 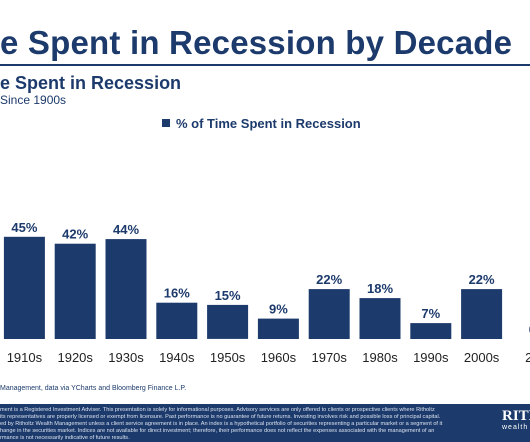 I want to click on logo-name: RITH, so click(x=516, y=416).